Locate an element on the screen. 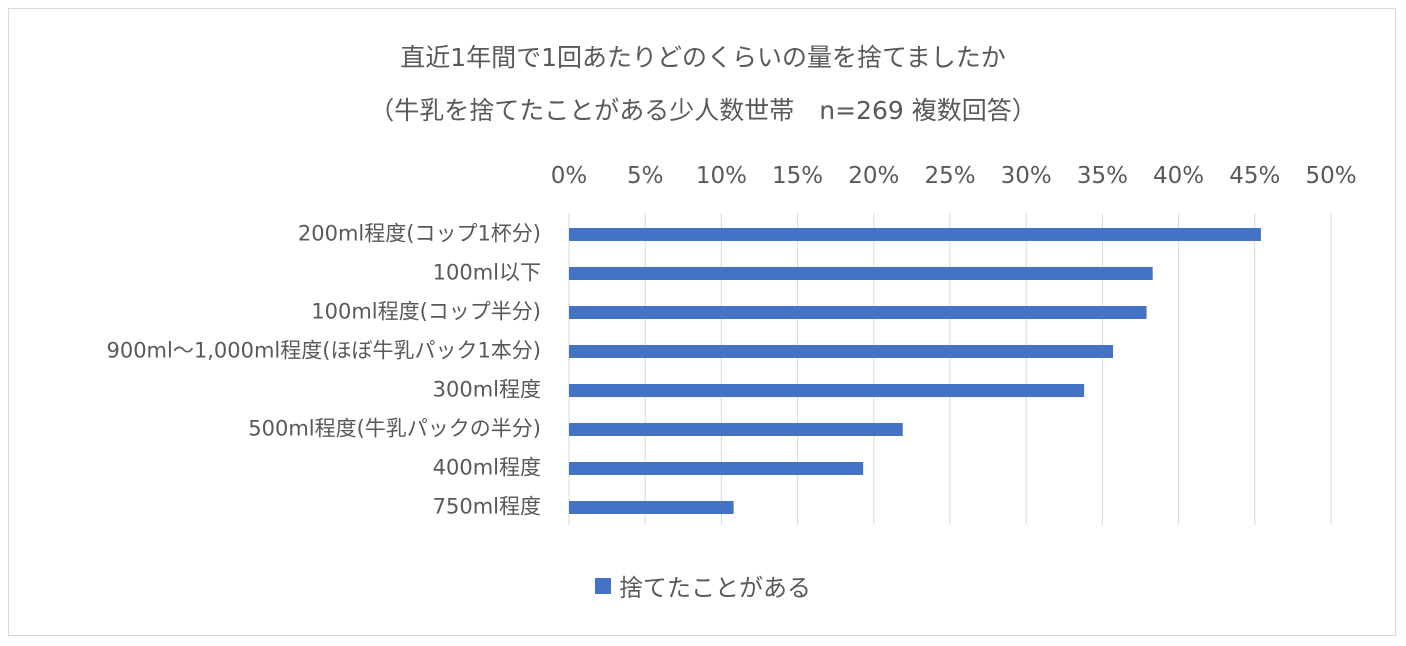 The height and width of the screenshot is (646, 1406). x-axis-ticks: 0% 5% 10% 15% 20% 25% 30% 35% 40% 45% 50% is located at coordinates (954, 176).